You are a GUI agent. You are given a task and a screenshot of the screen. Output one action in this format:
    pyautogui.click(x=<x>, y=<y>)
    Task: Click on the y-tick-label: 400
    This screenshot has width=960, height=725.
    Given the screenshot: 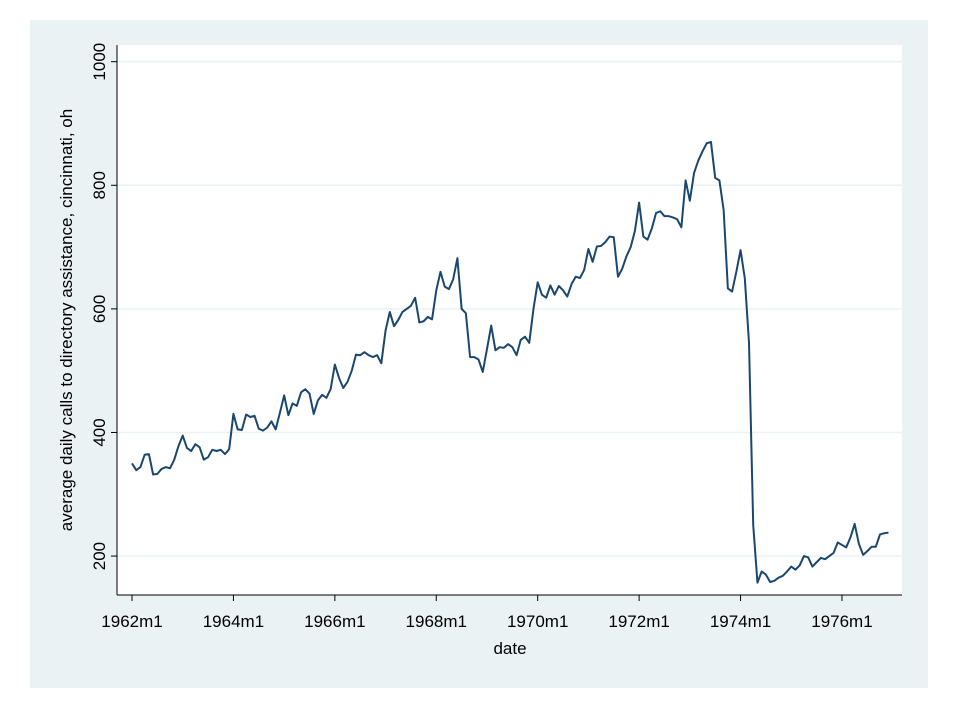 What is the action you would take?
    pyautogui.click(x=99, y=432)
    